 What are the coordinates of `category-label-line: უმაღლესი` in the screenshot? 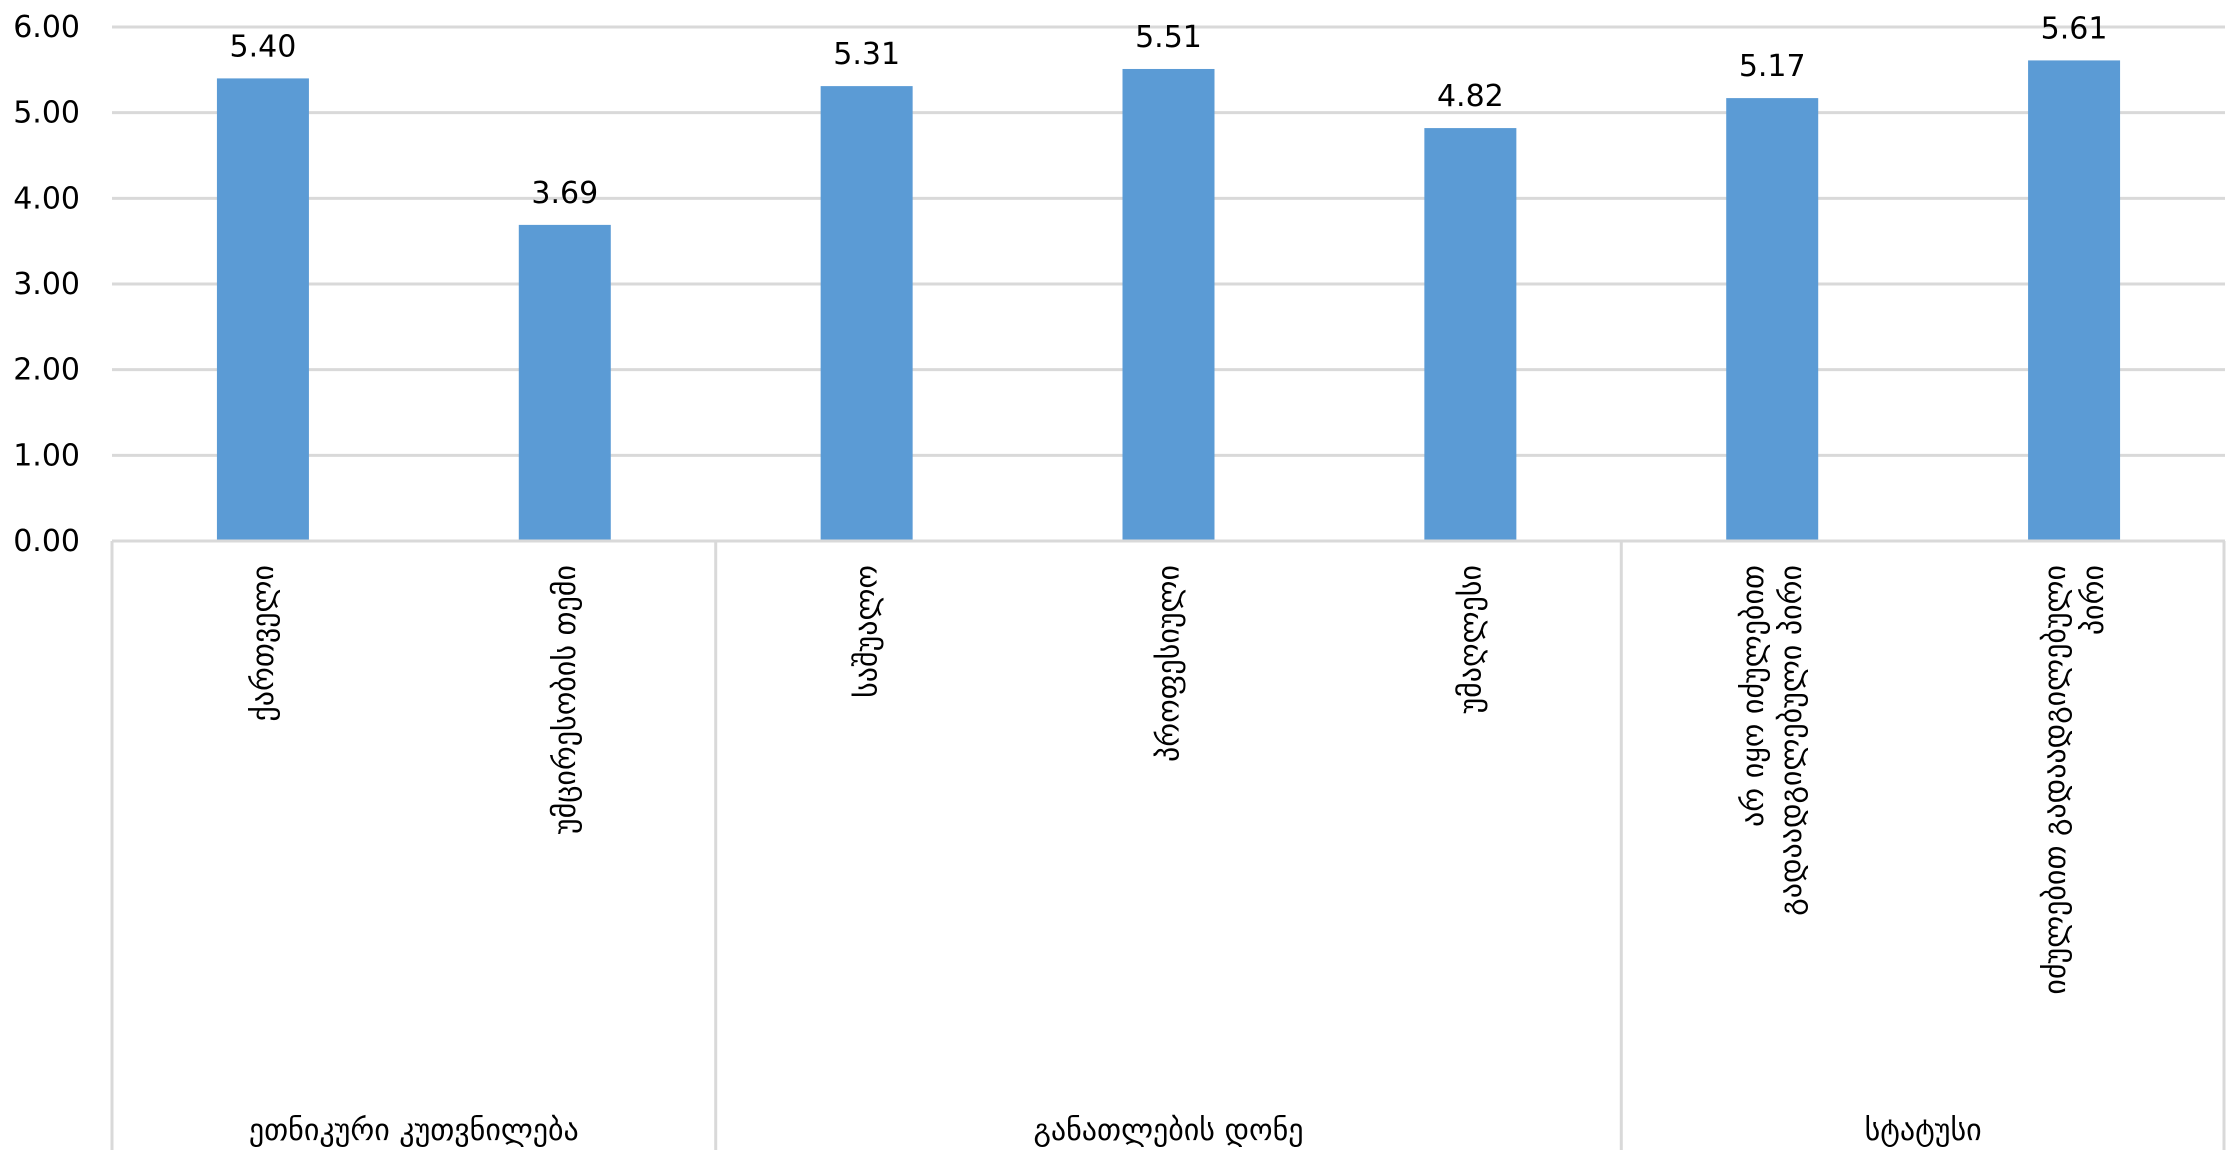 It's located at (1470, 639).